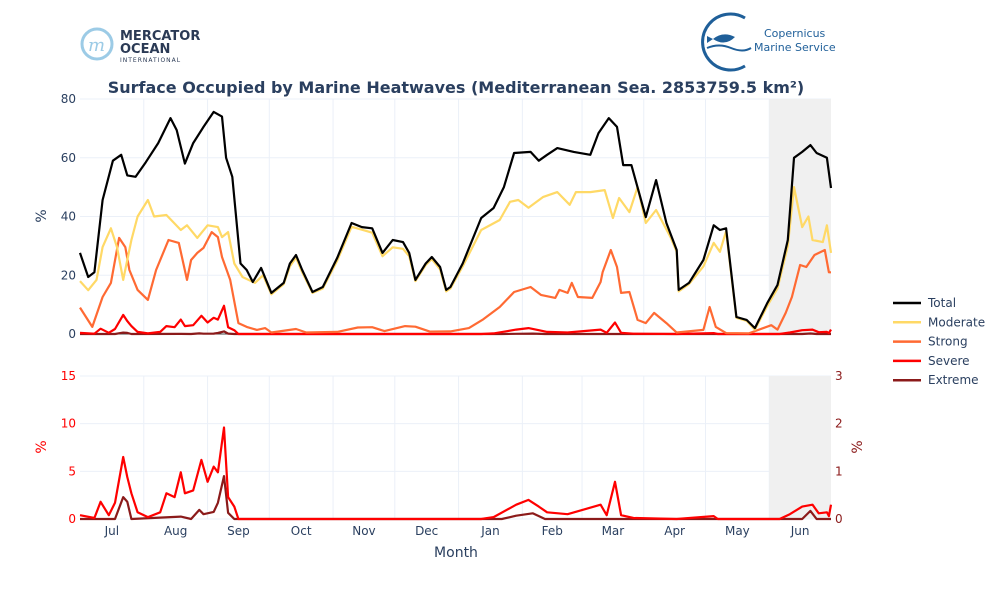 The height and width of the screenshot is (600, 1000). What do you see at coordinates (175, 531) in the screenshot?
I see `x-tick-label: Aug` at bounding box center [175, 531].